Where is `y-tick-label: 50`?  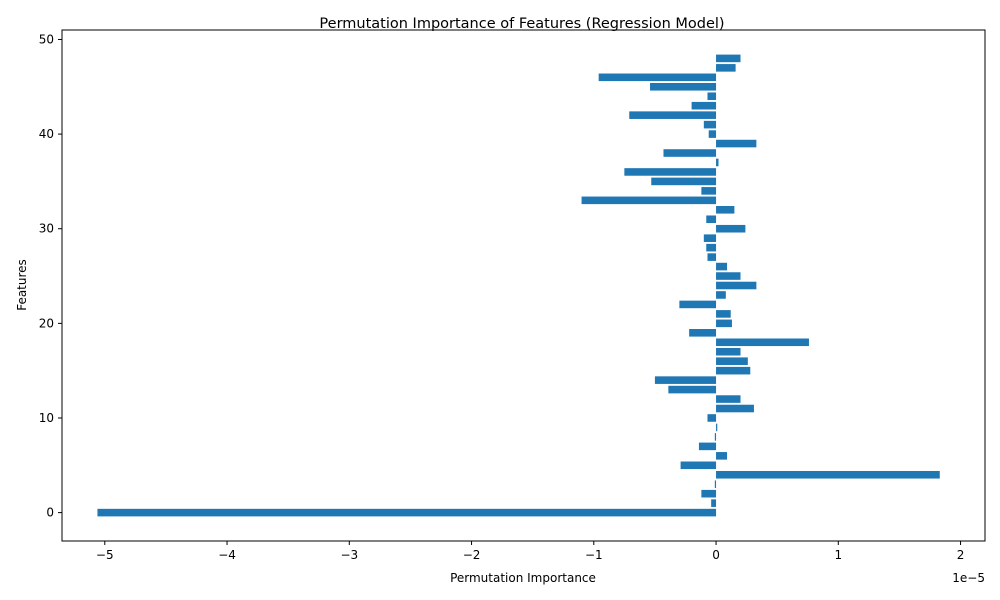
y-tick-label: 50 is located at coordinates (46, 39).